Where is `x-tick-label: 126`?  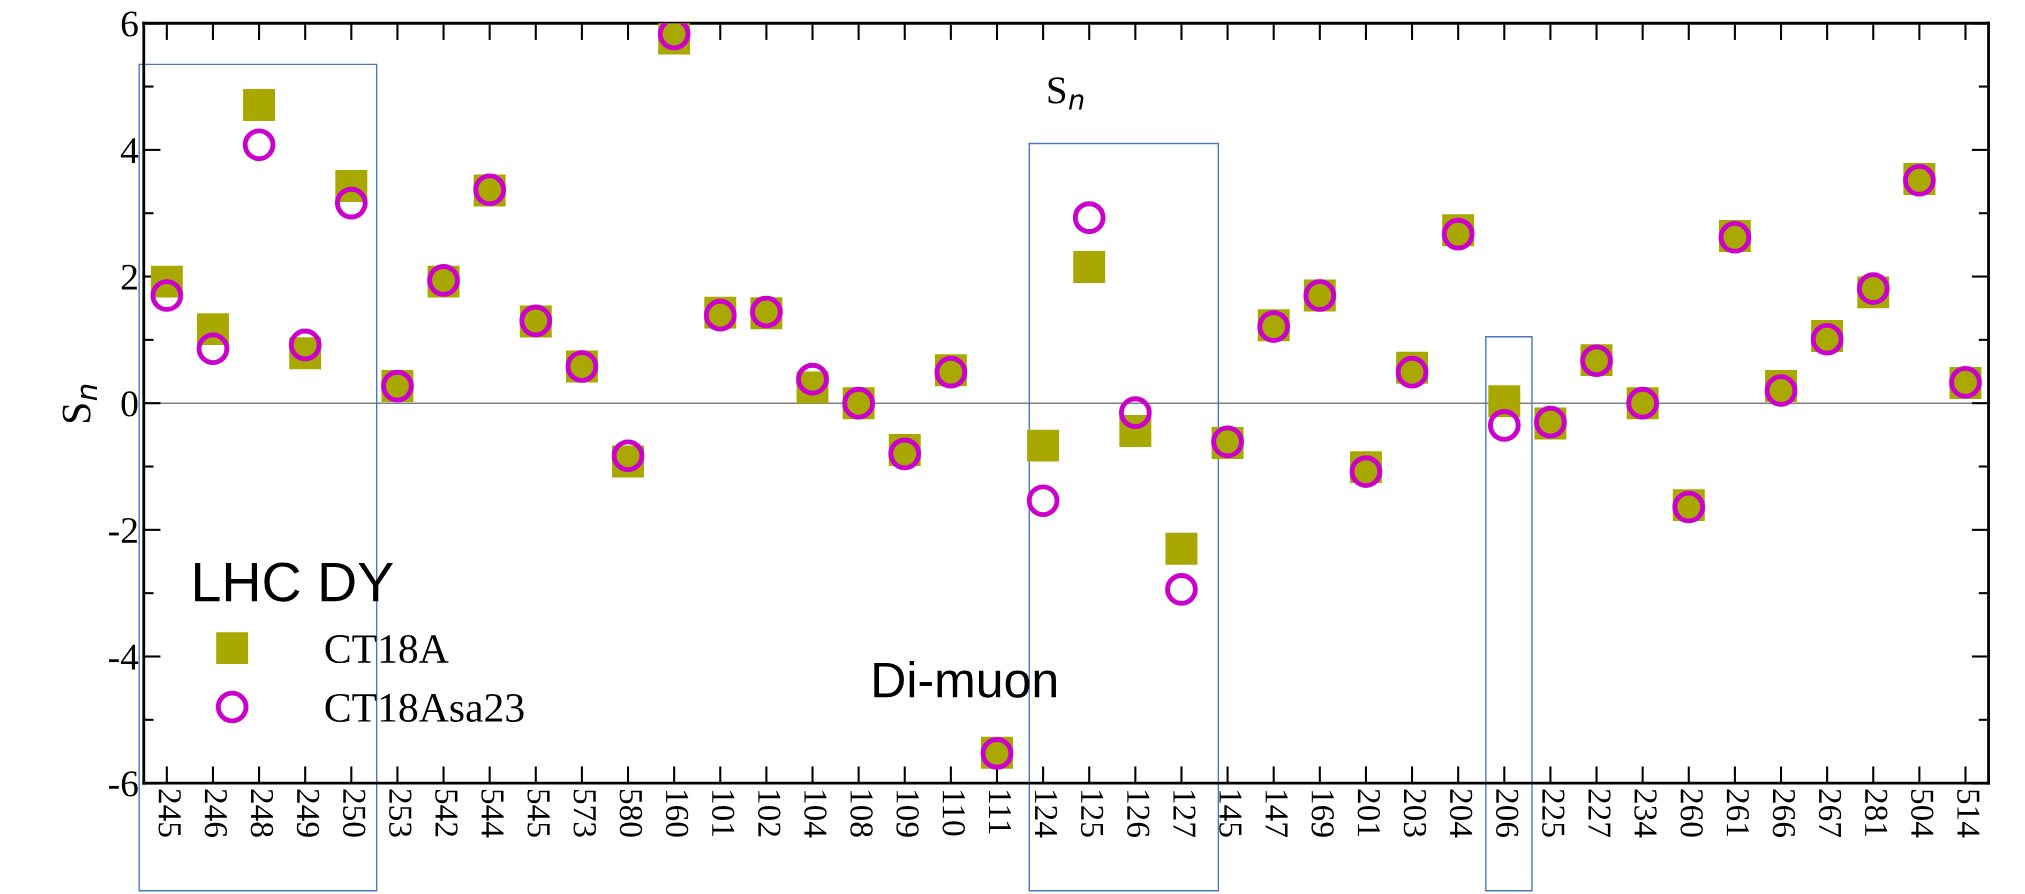 x-tick-label: 126 is located at coordinates (1138, 814).